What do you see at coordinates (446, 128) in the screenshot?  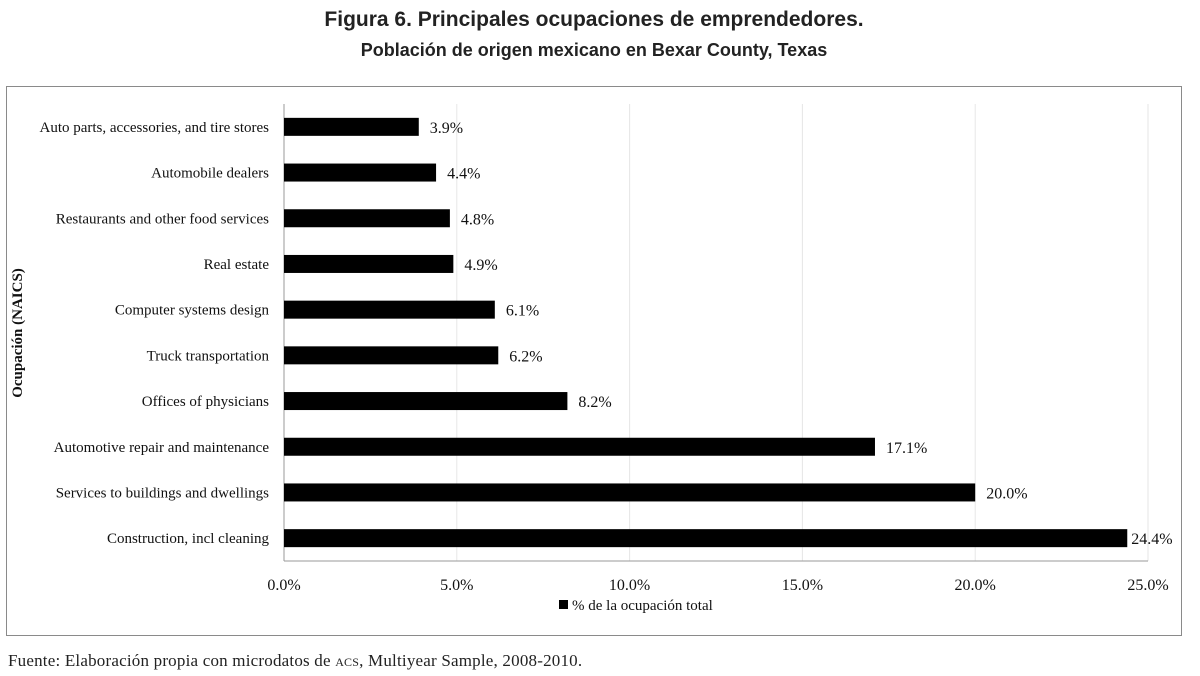 I see `data-label: 3.9%` at bounding box center [446, 128].